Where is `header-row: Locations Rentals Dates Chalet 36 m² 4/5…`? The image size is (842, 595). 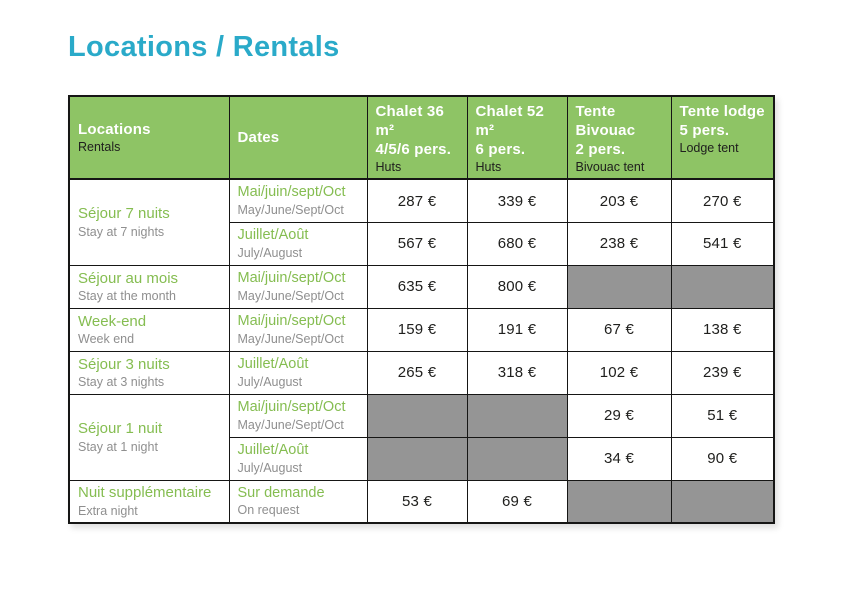
header-row: Locations Rentals Dates Chalet 36 m² 4/5… is located at coordinates (421, 138).